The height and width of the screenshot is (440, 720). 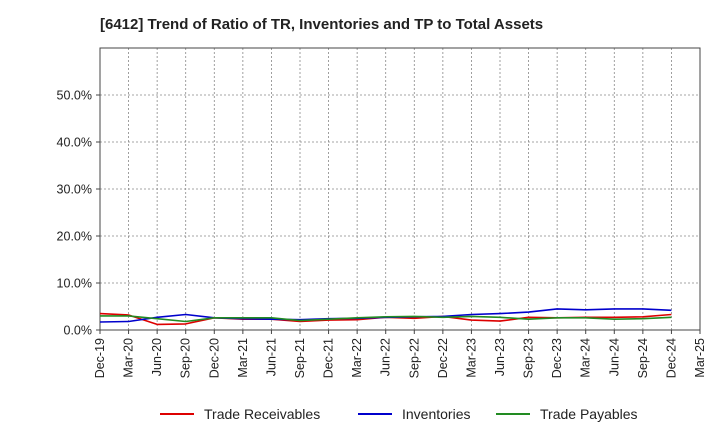 I want to click on x-tick-label: Dec-20, so click(x=214, y=358).